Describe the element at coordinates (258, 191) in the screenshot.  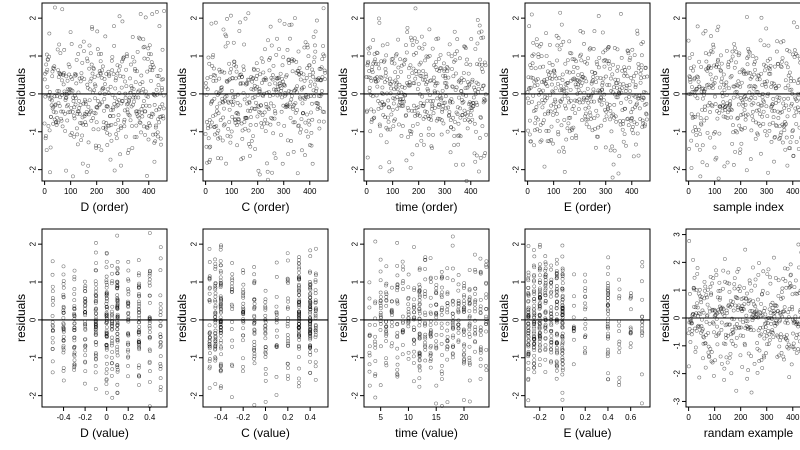
I see `x-tick-label: 200` at that location.